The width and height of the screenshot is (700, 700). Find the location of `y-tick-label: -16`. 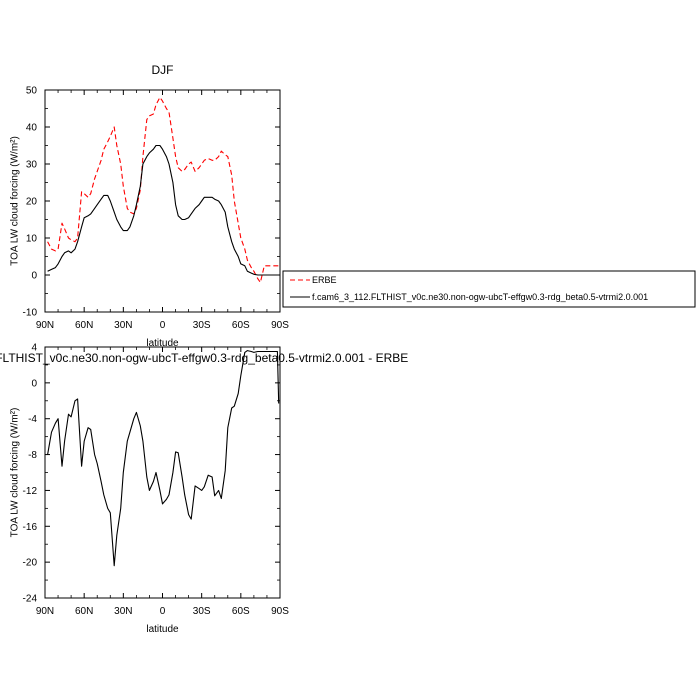

y-tick-label: -16 is located at coordinates (30, 527).